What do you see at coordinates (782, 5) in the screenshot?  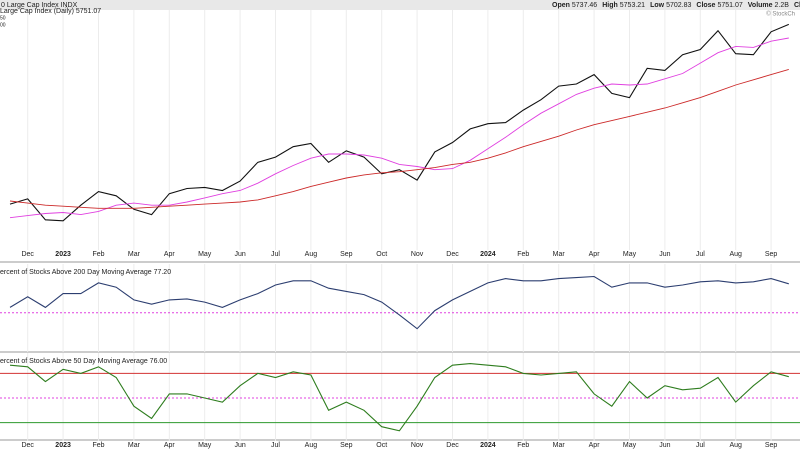 I see `quote-value: 2.2B` at bounding box center [782, 5].